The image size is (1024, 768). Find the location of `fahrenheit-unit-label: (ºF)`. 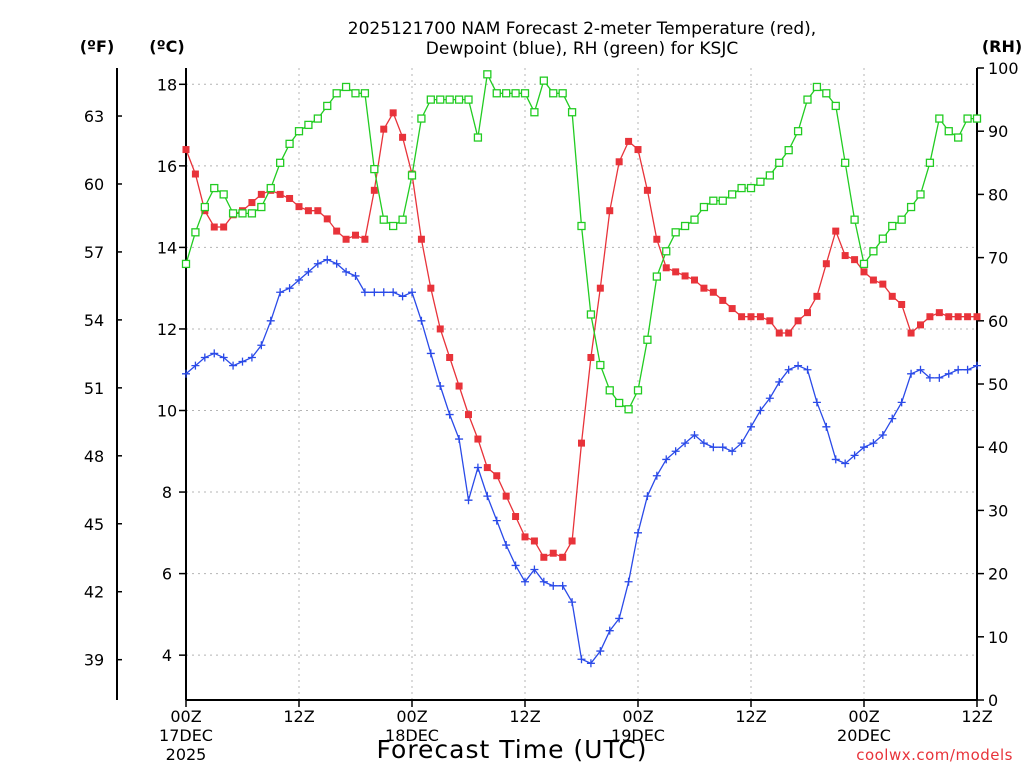

fahrenheit-unit-label: (ºF) is located at coordinates (97, 46).